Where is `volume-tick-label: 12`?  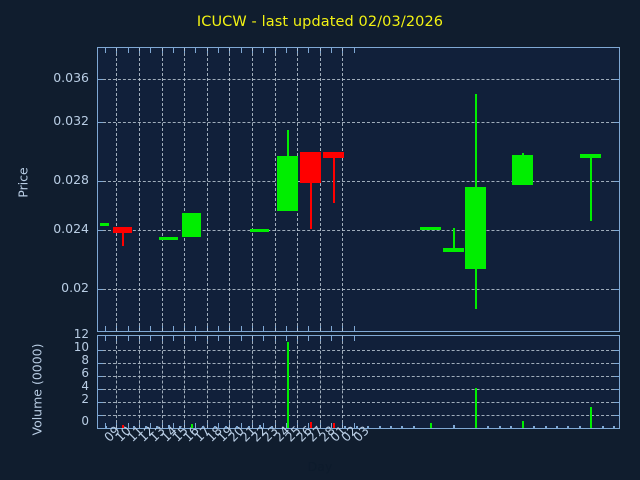
volume-tick-label: 12 is located at coordinates (81, 334).